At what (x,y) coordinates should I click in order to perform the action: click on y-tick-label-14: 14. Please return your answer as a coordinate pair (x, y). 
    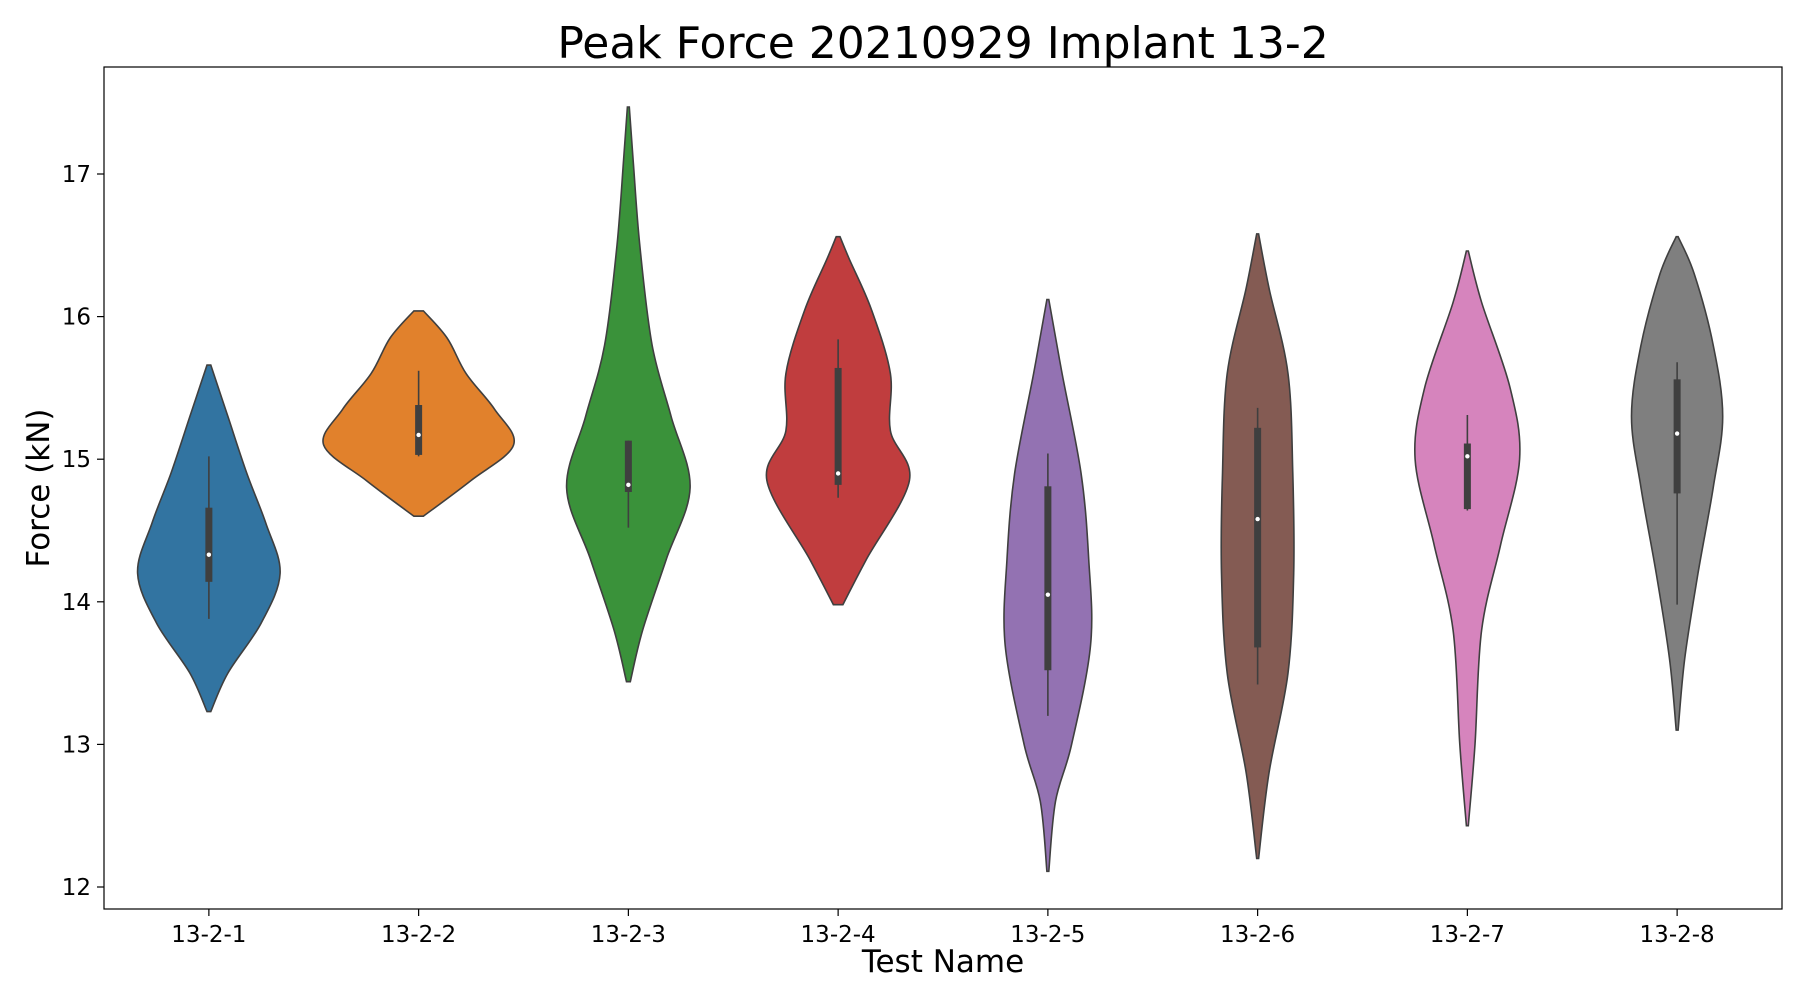
    Looking at the image, I should click on (76, 603).